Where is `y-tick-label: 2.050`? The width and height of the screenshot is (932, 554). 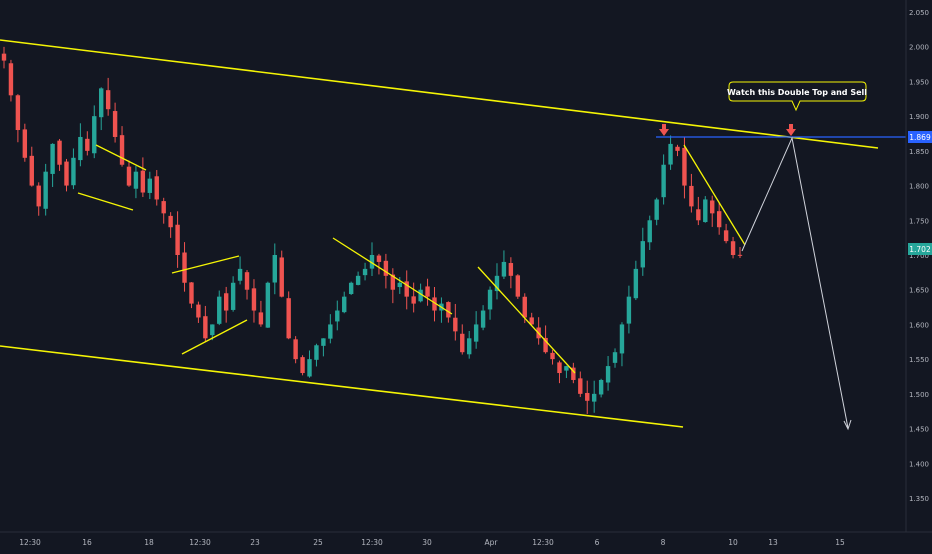 y-tick-label: 2.050 is located at coordinates (919, 13).